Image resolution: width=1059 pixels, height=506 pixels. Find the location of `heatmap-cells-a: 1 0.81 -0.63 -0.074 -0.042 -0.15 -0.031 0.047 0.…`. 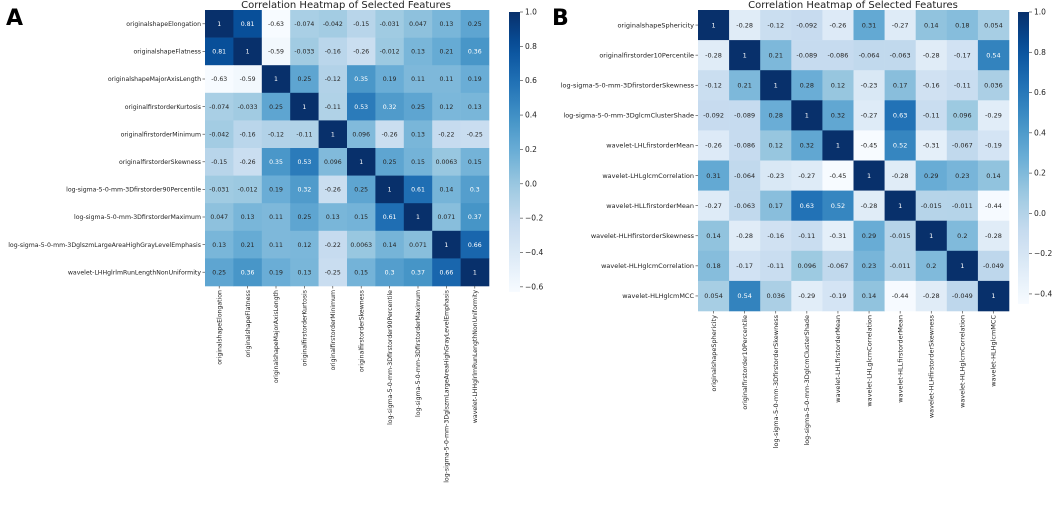

heatmap-cells-a: 1 0.81 -0.63 -0.074 -0.042 -0.15 -0.031 0.047 0.… is located at coordinates (347, 148).